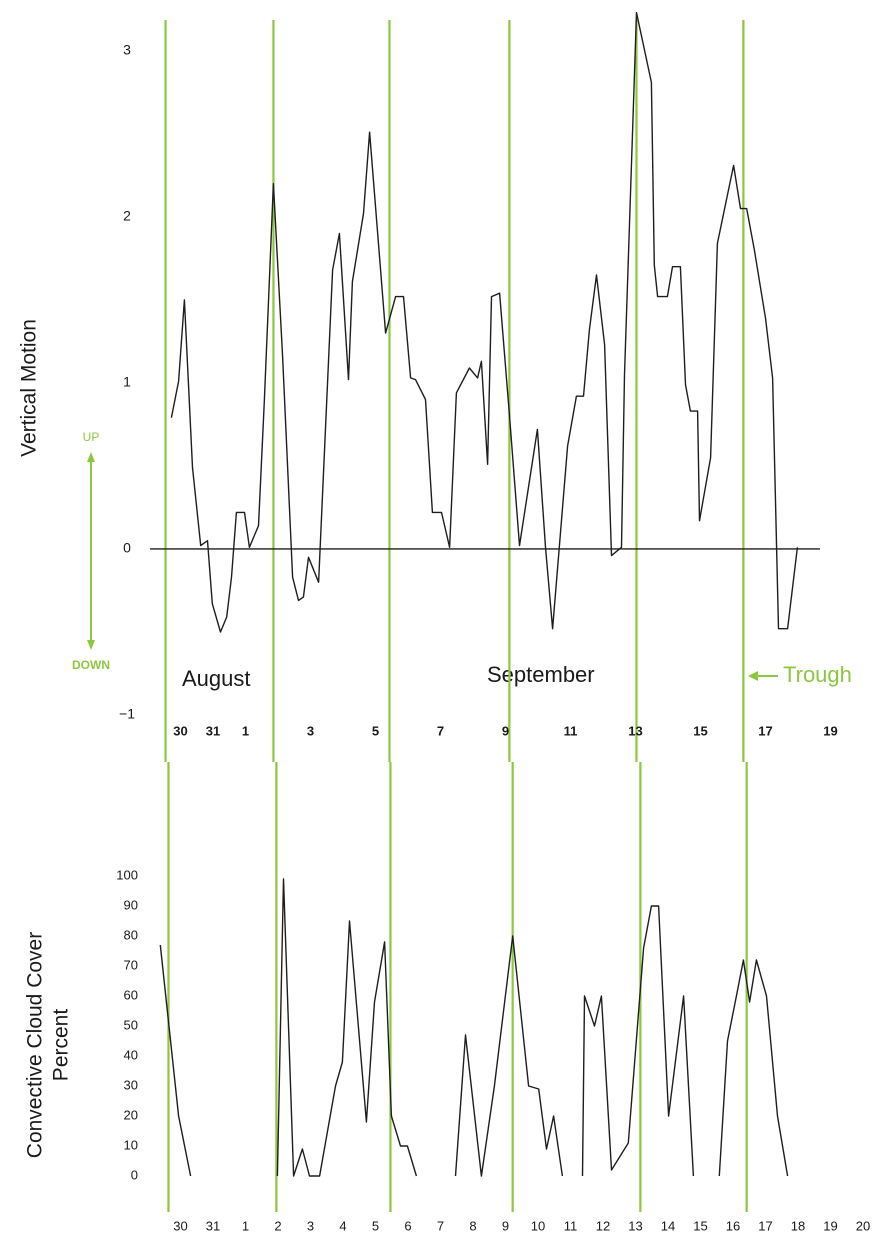 The image size is (873, 1245). Describe the element at coordinates (131, 1114) in the screenshot. I see `y-tick-label: 20` at that location.